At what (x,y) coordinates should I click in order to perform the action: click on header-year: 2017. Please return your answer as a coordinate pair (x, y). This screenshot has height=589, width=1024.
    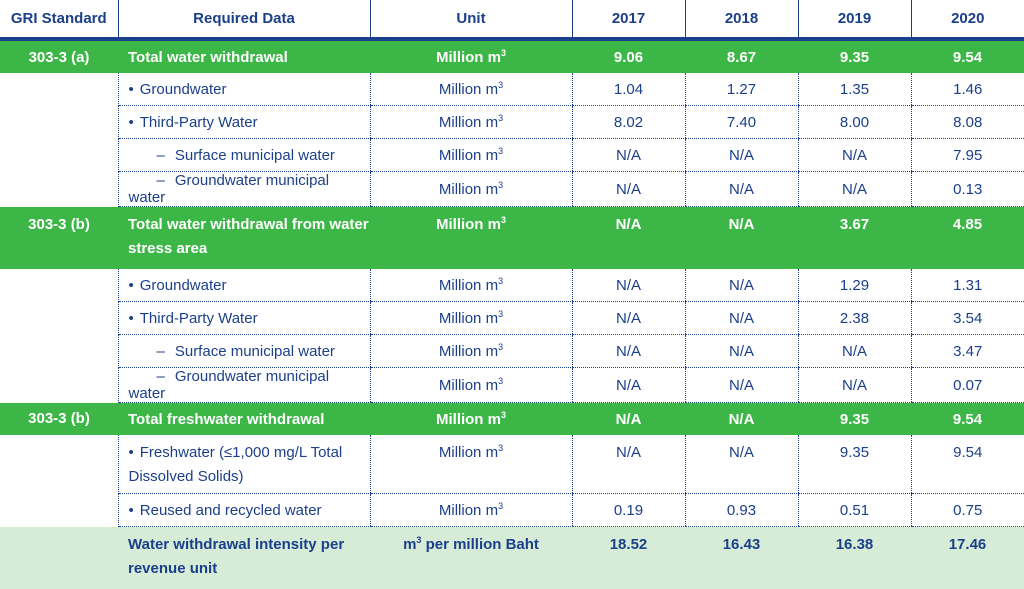
    Looking at the image, I should click on (628, 19).